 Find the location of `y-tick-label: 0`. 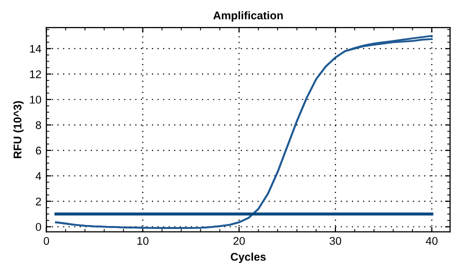

y-tick-label: 0 is located at coordinates (39, 227).